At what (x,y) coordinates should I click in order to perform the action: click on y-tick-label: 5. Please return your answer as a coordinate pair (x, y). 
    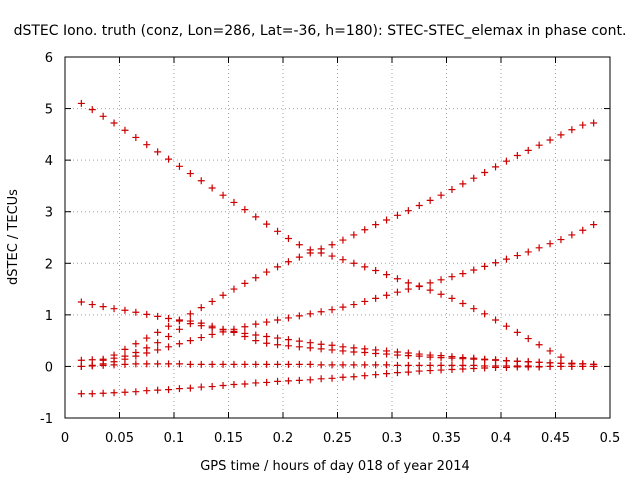
    Looking at the image, I should click on (49, 110).